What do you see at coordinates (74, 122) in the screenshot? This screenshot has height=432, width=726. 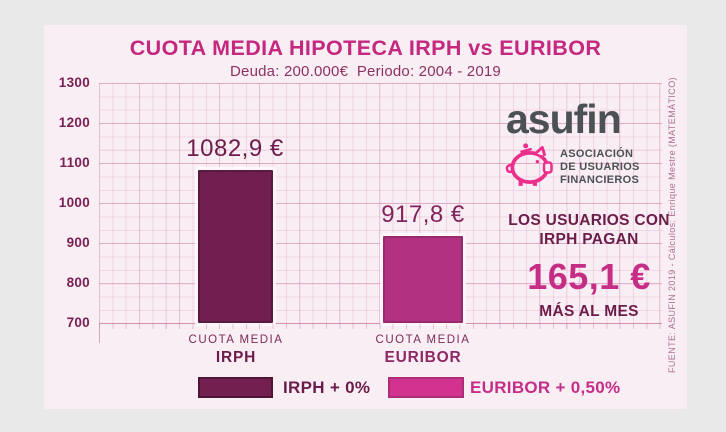 I see `y-axis-tick-label: 1200` at bounding box center [74, 122].